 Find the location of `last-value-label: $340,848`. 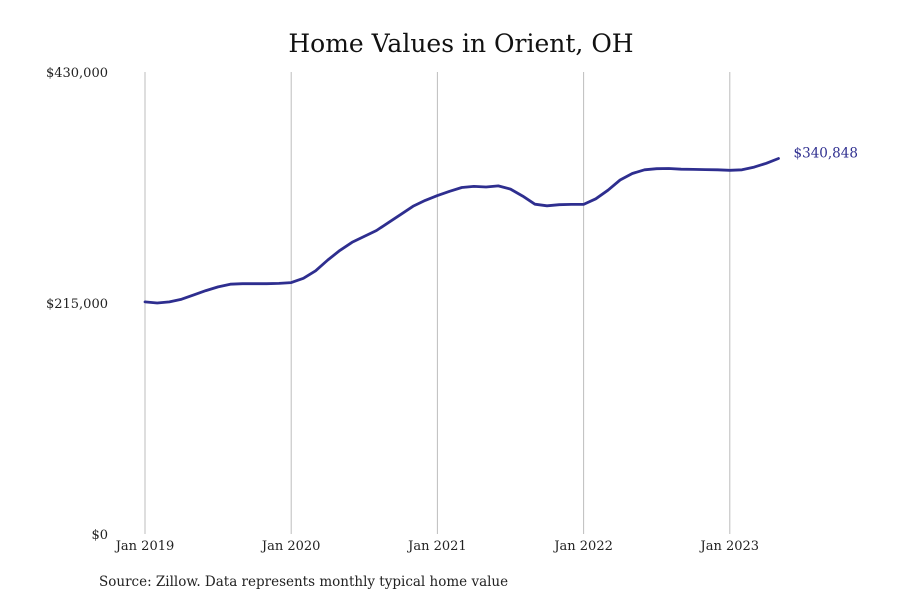

last-value-label: $340,848 is located at coordinates (826, 153).